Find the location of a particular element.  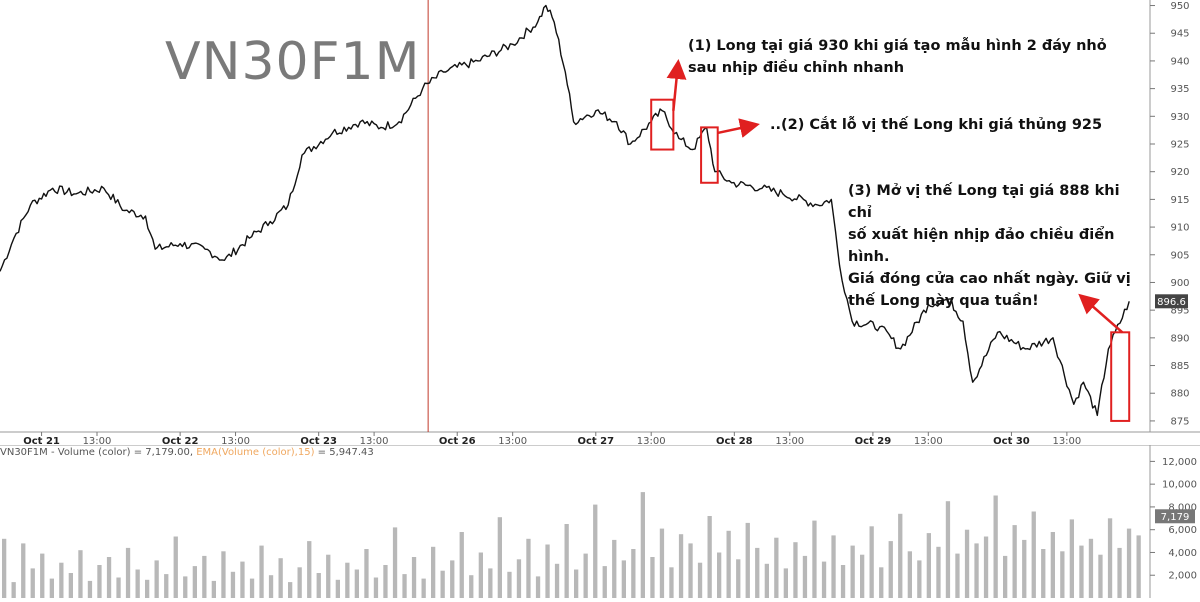

chart-watermark-title: VN30F1M is located at coordinates (293, 62).